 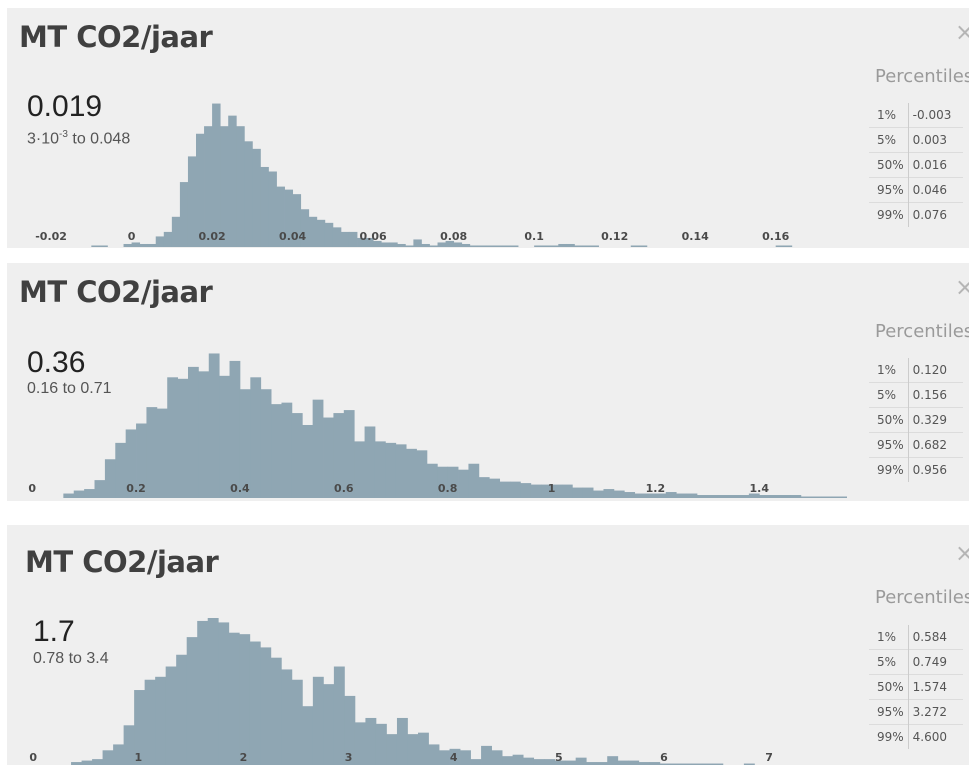 What do you see at coordinates (935, 687) in the screenshot?
I see `percentile-value: 1.574` at bounding box center [935, 687].